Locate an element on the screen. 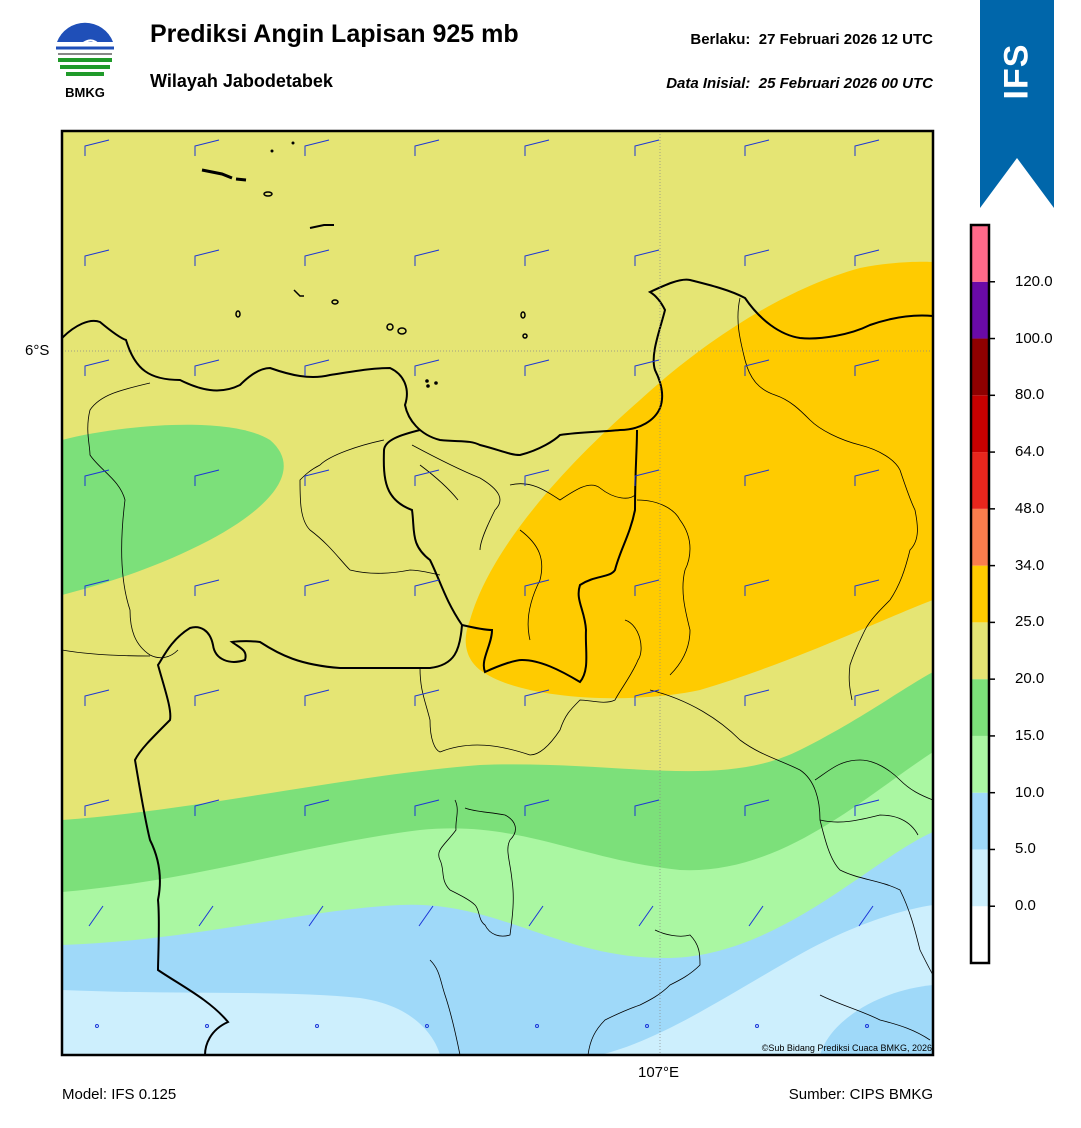 The width and height of the screenshot is (1081, 1128). color-bar-label: 10.0 is located at coordinates (1030, 792).